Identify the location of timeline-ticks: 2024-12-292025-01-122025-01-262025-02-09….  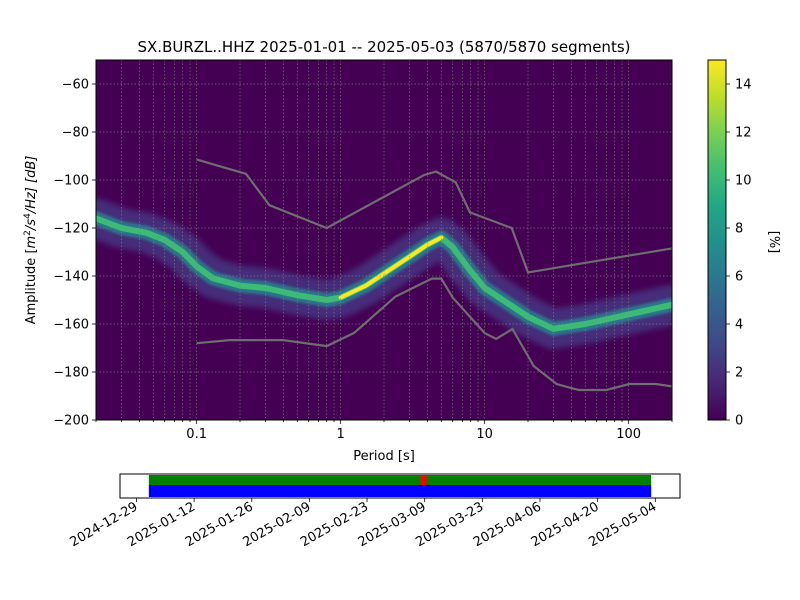
(363, 524).